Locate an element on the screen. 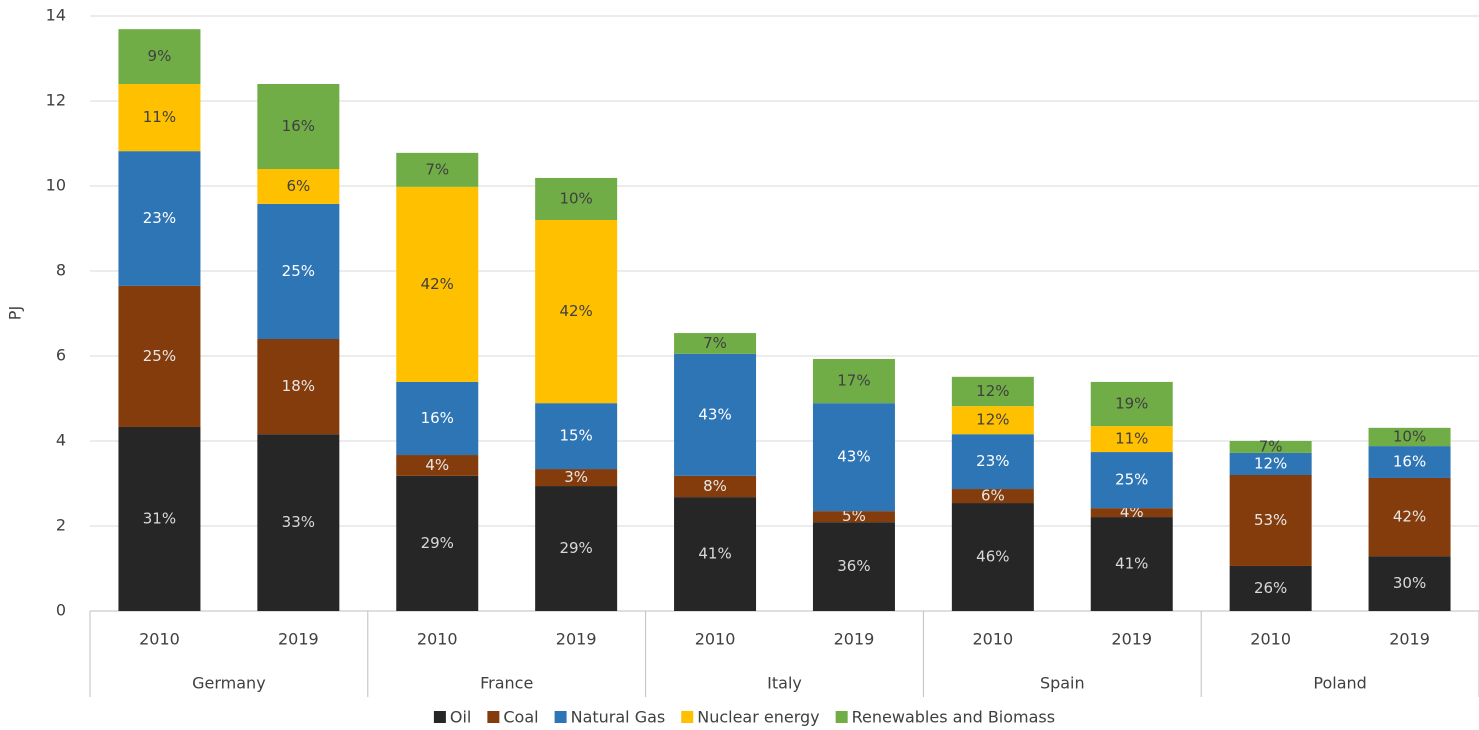  legend-label: Coal is located at coordinates (520, 717).